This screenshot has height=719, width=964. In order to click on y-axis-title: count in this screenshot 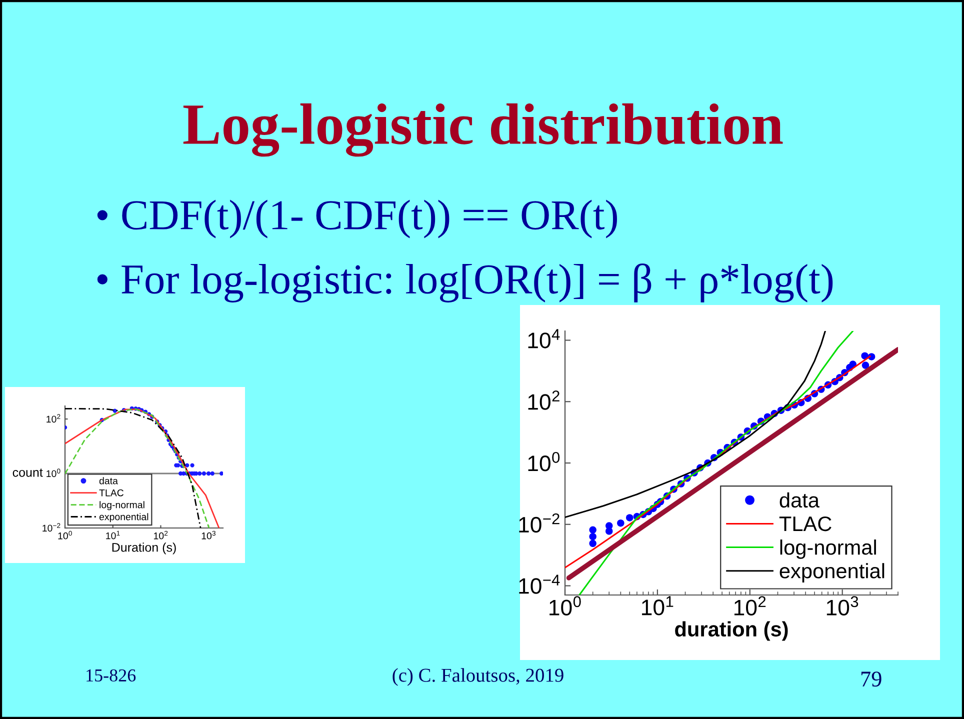, I will do `click(27, 472)`.